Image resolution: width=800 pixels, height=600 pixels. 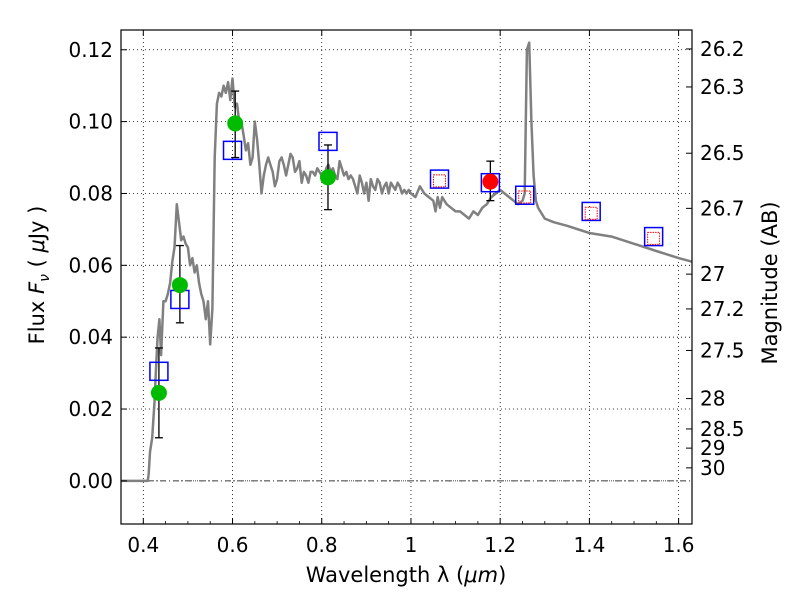 What do you see at coordinates (406, 575) in the screenshot?
I see `x-axis-label: Wavelength λ (μm)` at bounding box center [406, 575].